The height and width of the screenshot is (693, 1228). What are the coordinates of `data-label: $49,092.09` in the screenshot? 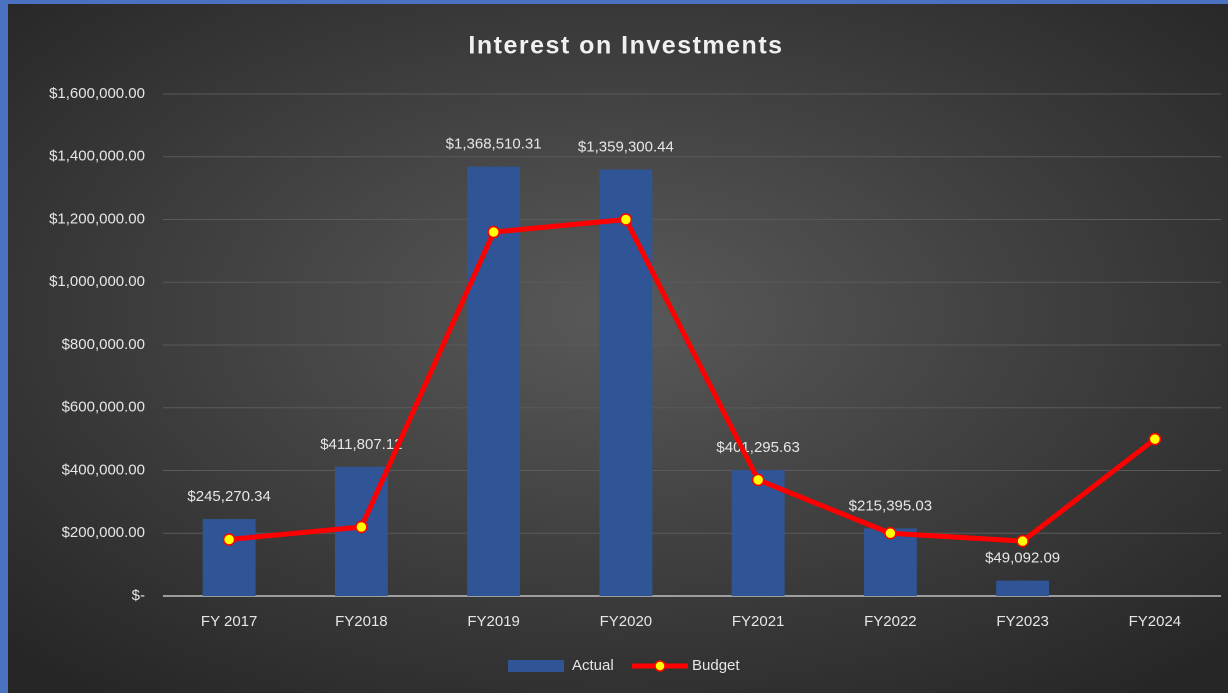 It's located at (1022, 558).